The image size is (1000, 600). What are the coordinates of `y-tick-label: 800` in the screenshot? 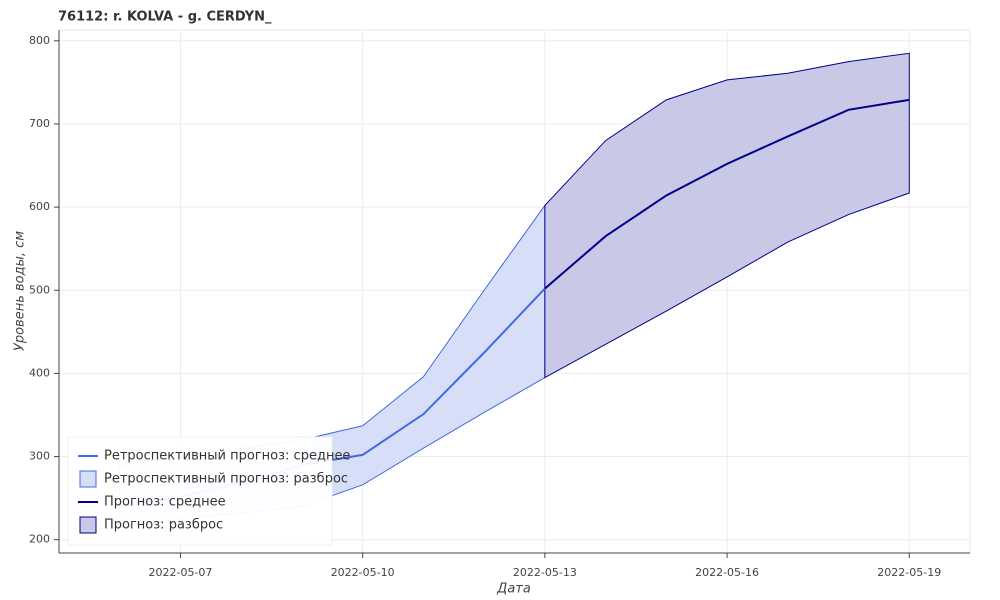 It's located at (39, 40).